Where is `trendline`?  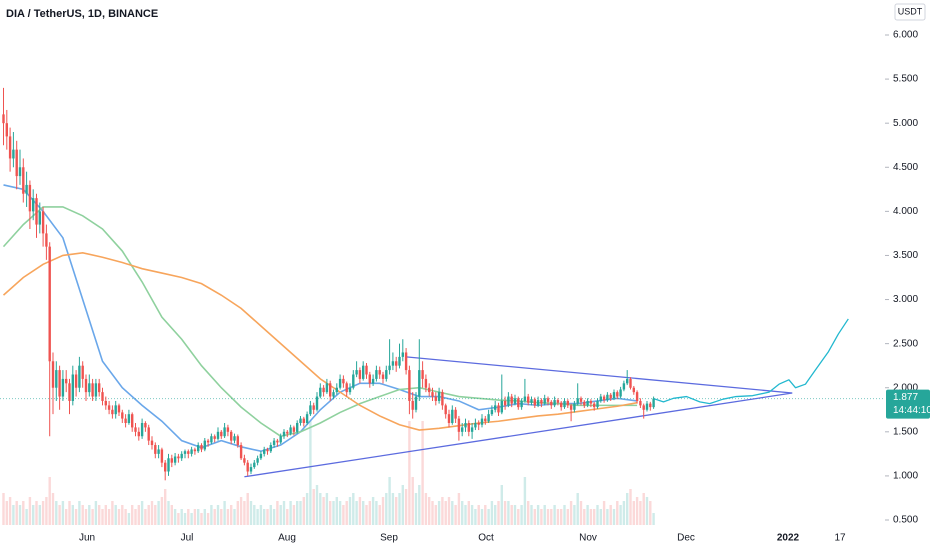
trendline is located at coordinates (518, 435).